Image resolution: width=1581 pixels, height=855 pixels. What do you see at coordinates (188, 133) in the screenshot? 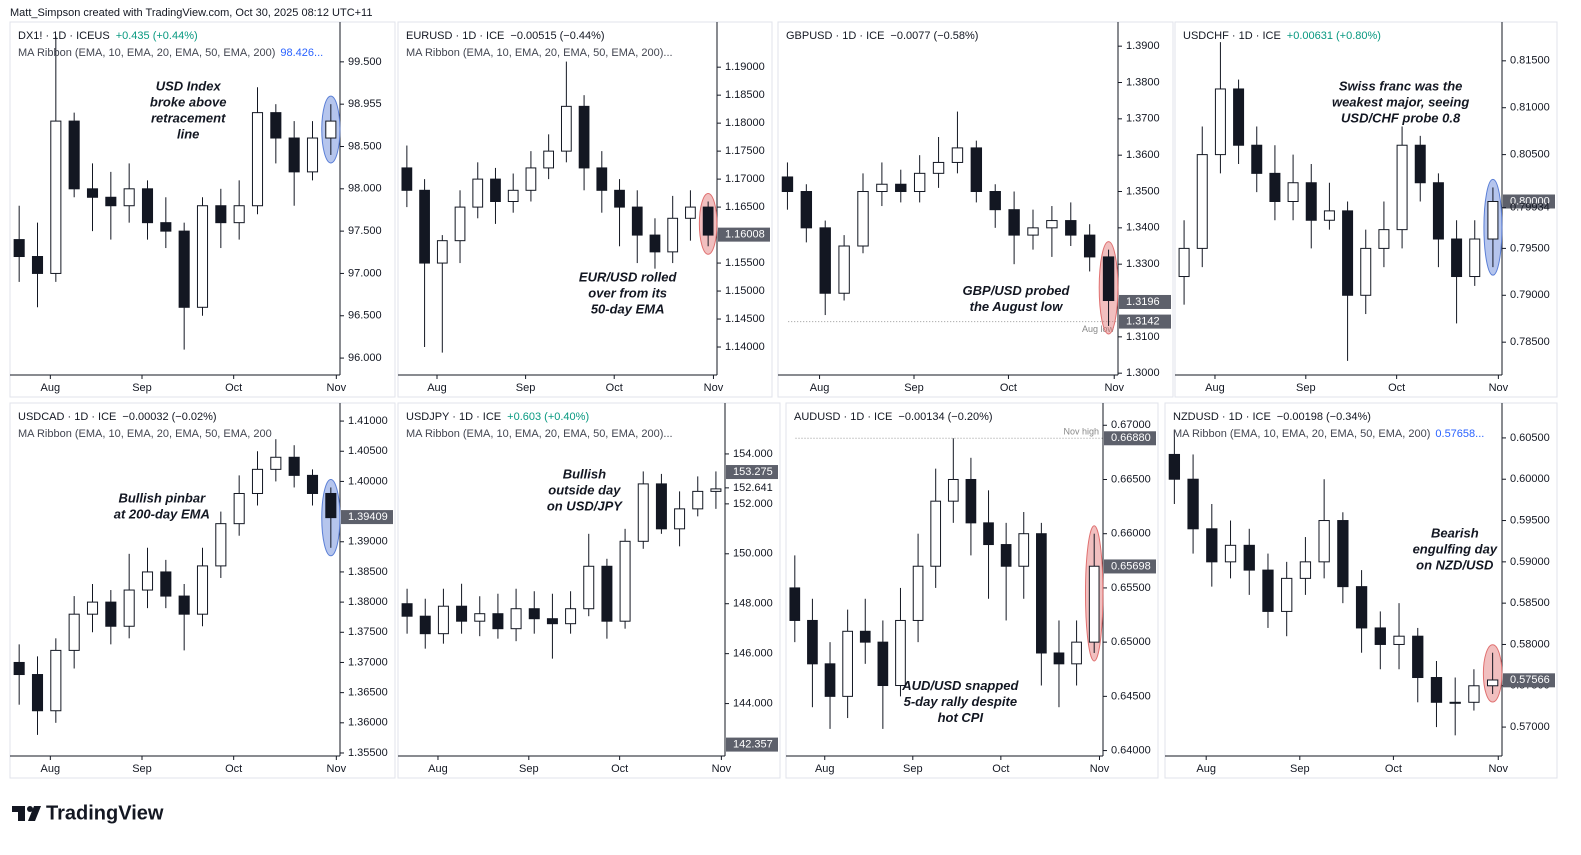
I see `annotation: line` at bounding box center [188, 133].